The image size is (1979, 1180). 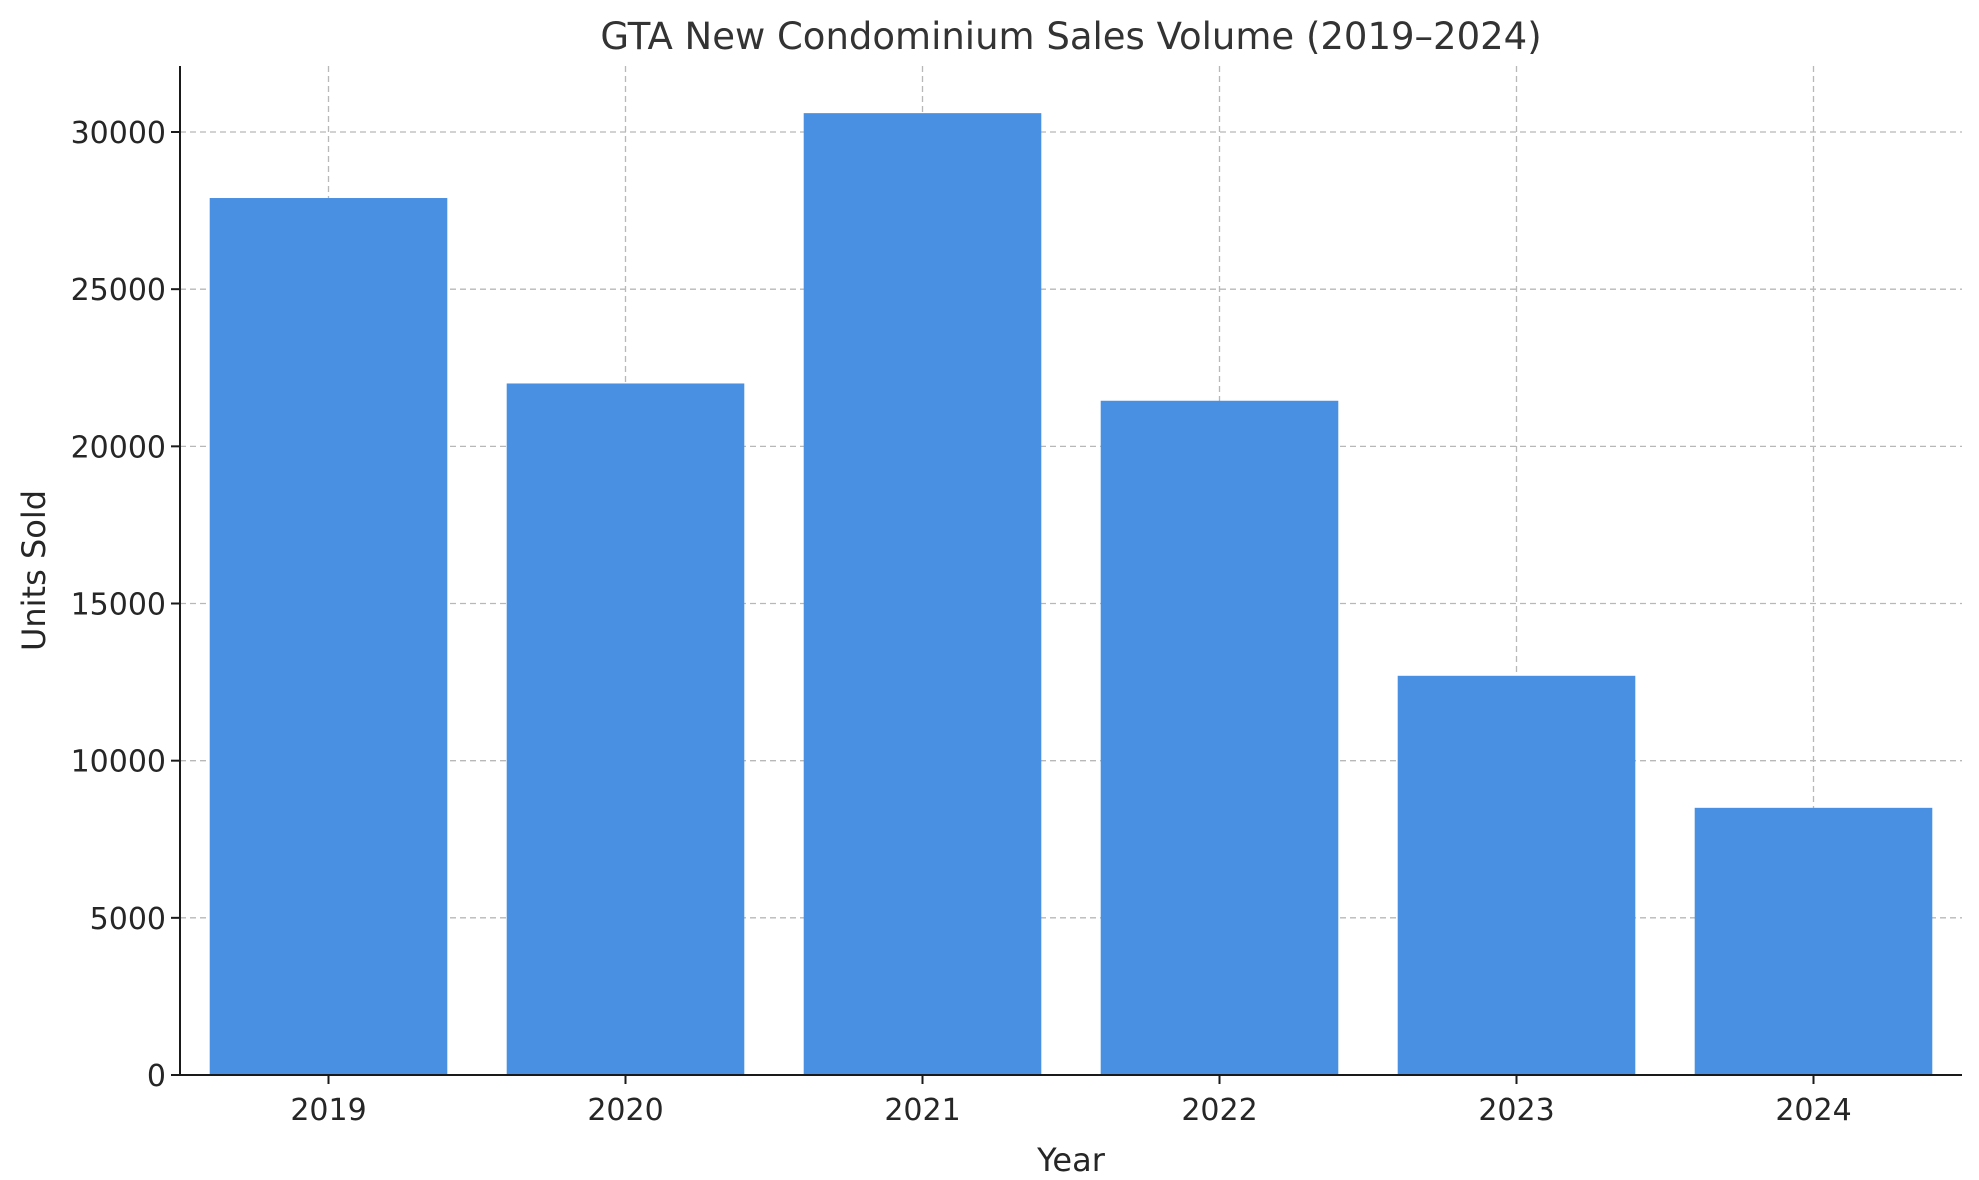 I want to click on y-tick-label: 20000, so click(x=118, y=447).